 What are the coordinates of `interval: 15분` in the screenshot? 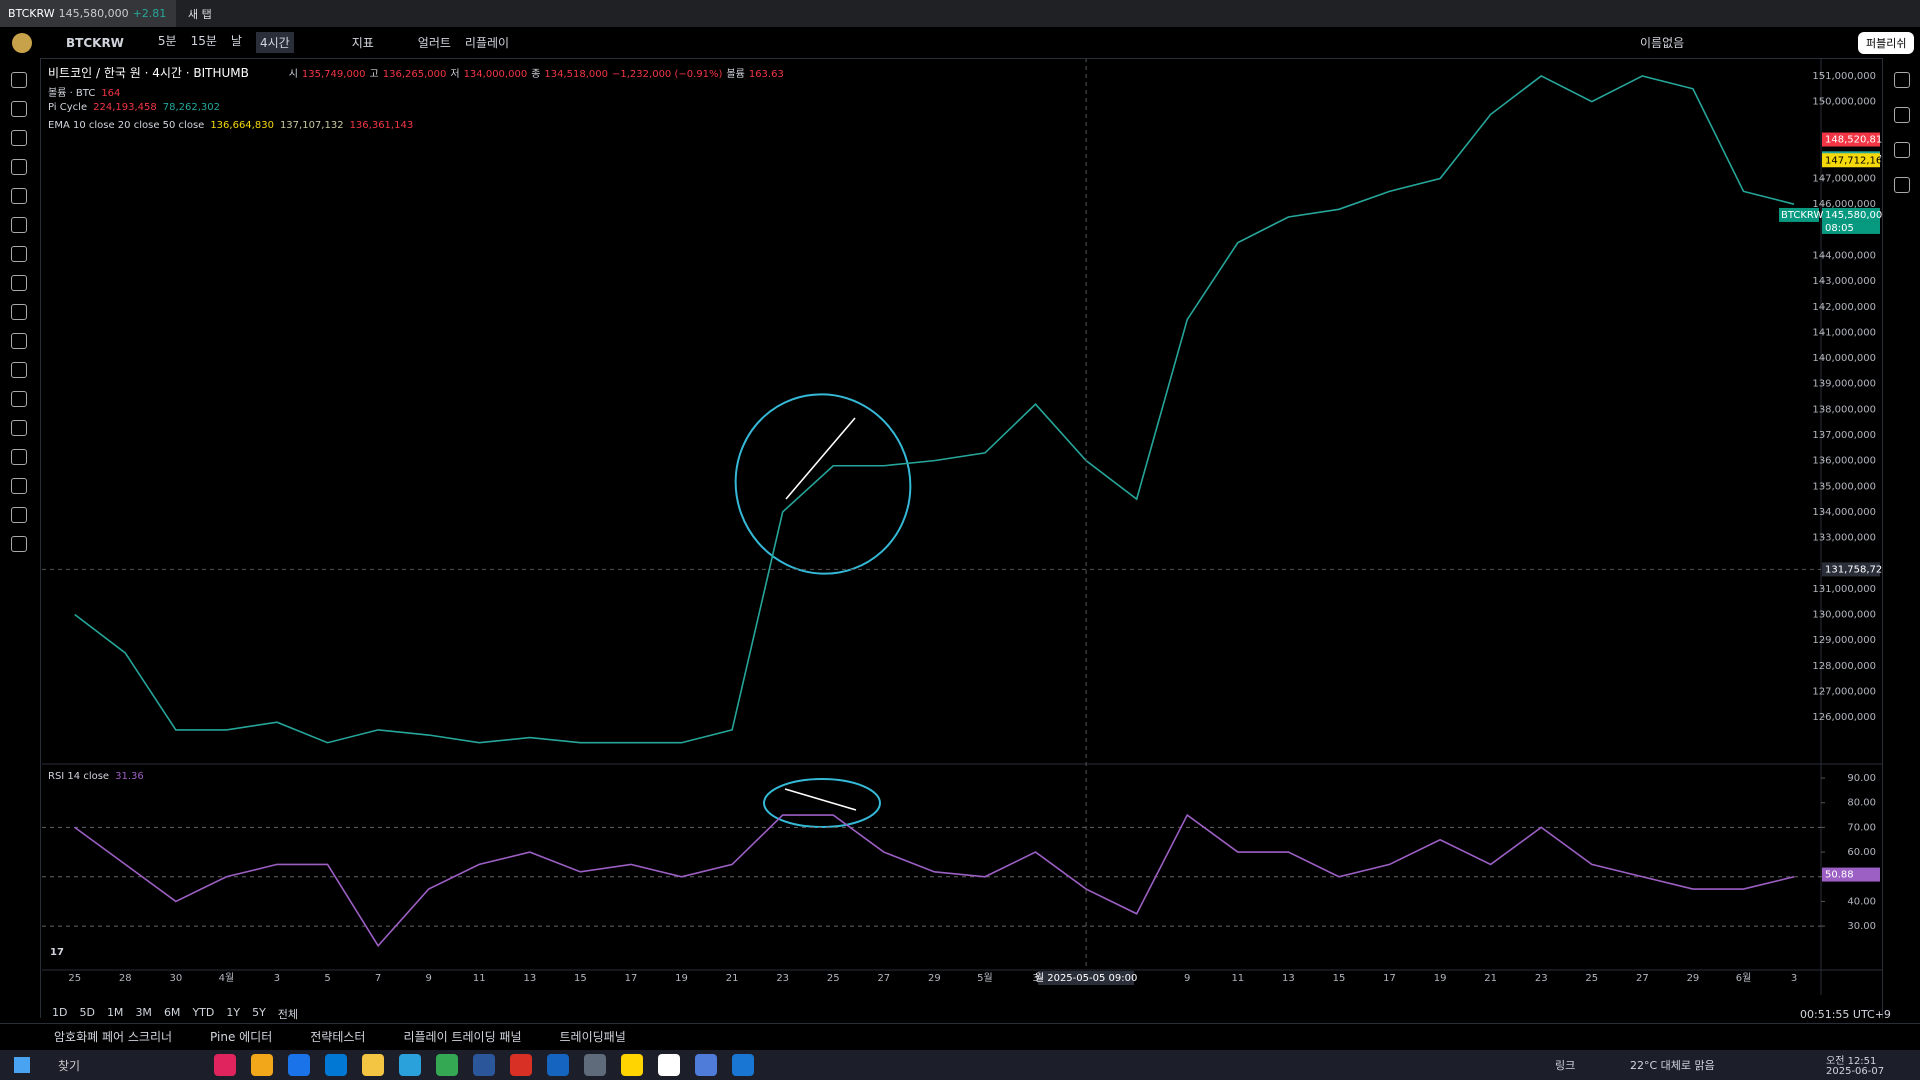 It's located at (203, 41).